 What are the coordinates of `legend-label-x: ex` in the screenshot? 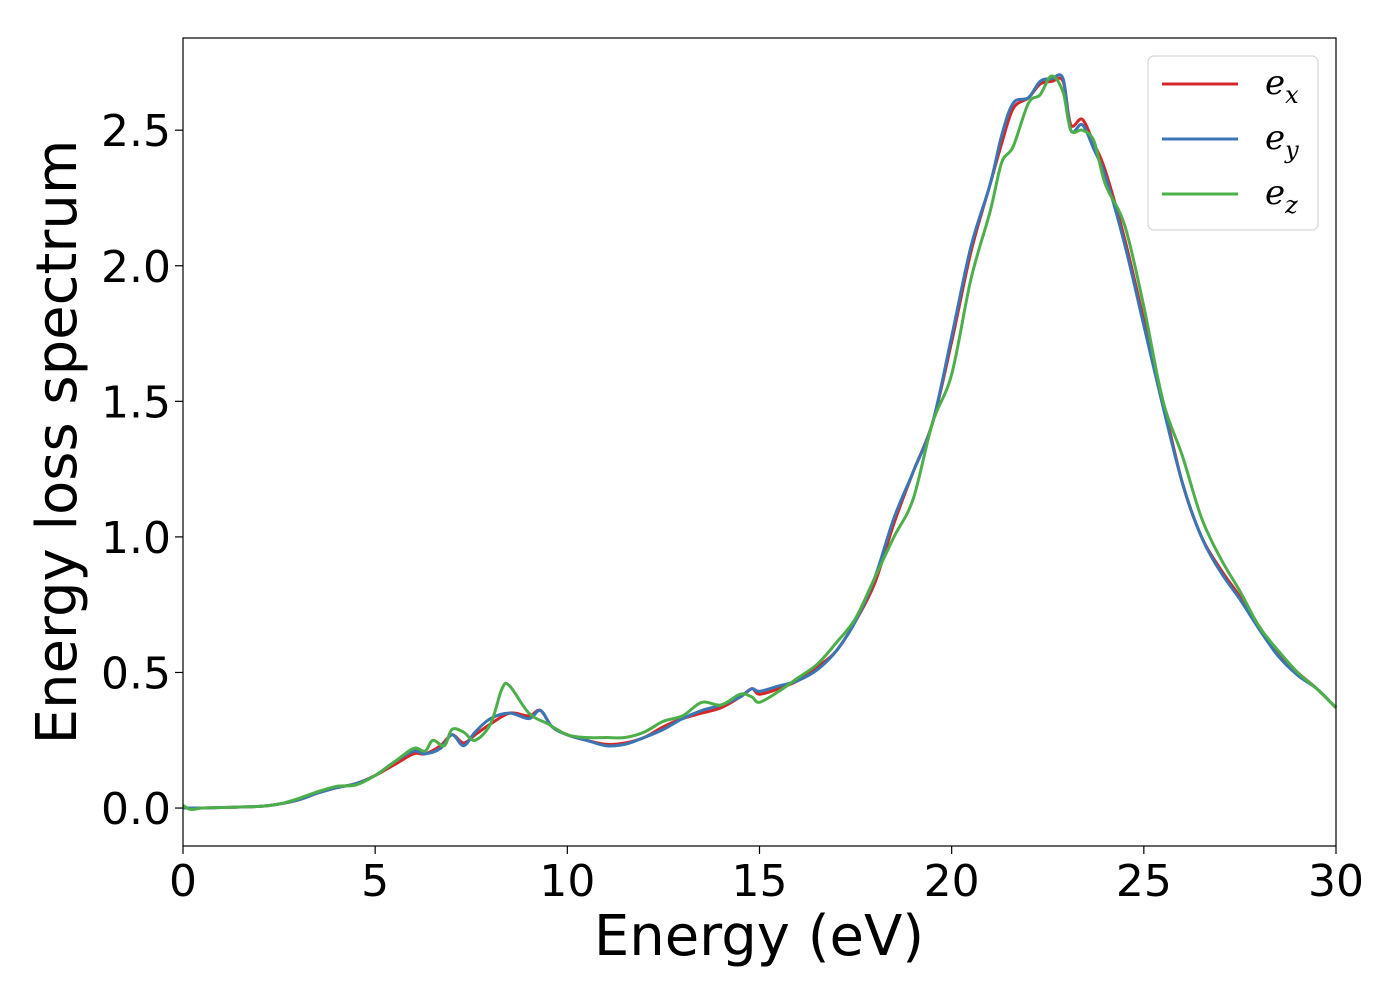 It's located at (1282, 86).